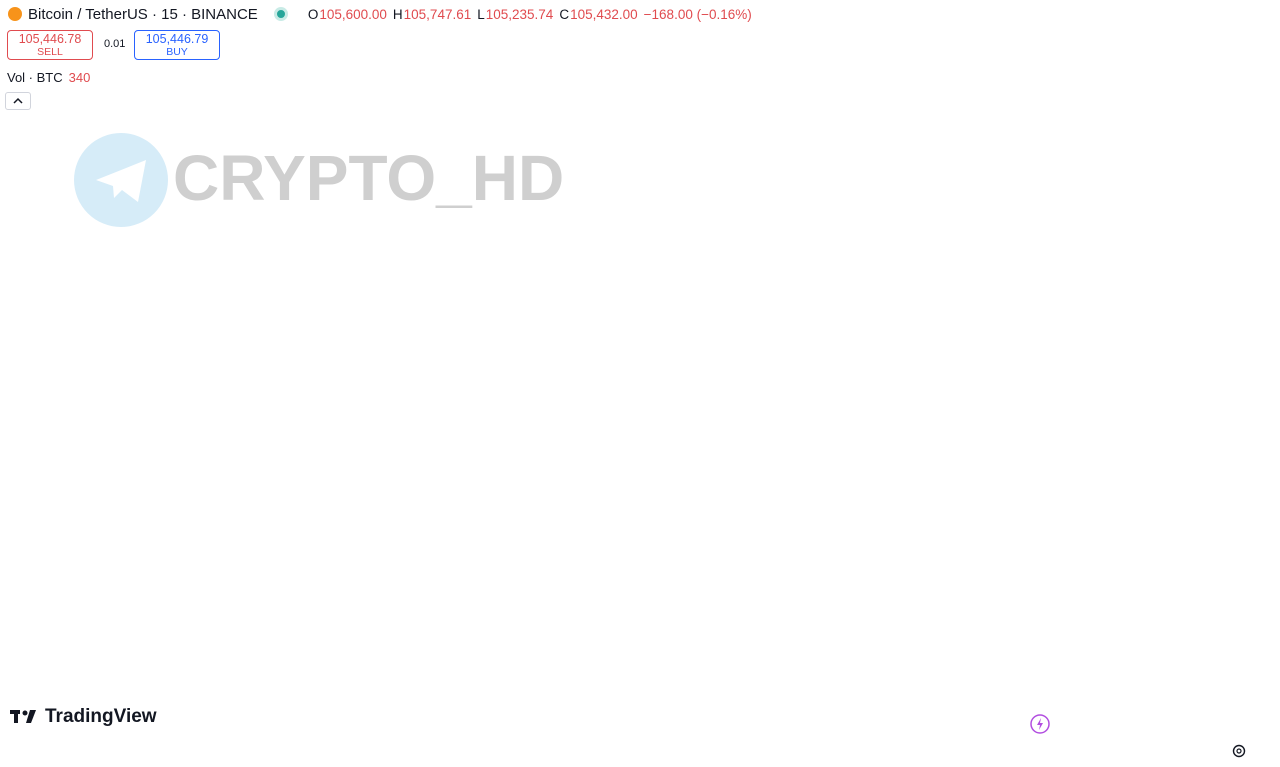  I want to click on ohlc-value: 105,432.00, so click(604, 14).